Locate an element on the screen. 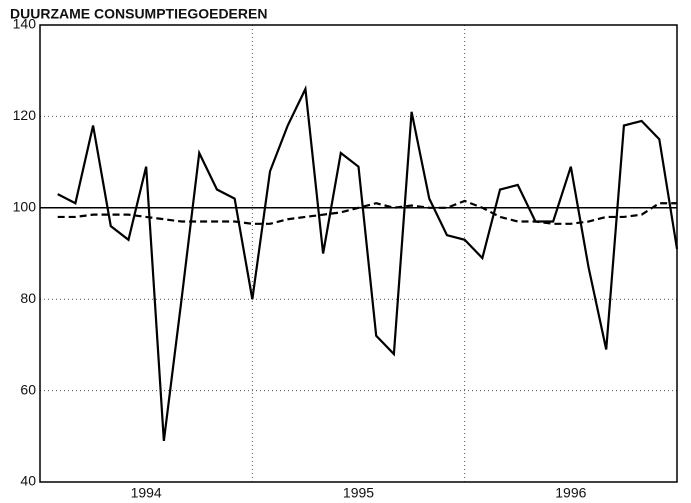 The image size is (691, 503). x-tick-label: 1996 is located at coordinates (570, 493).